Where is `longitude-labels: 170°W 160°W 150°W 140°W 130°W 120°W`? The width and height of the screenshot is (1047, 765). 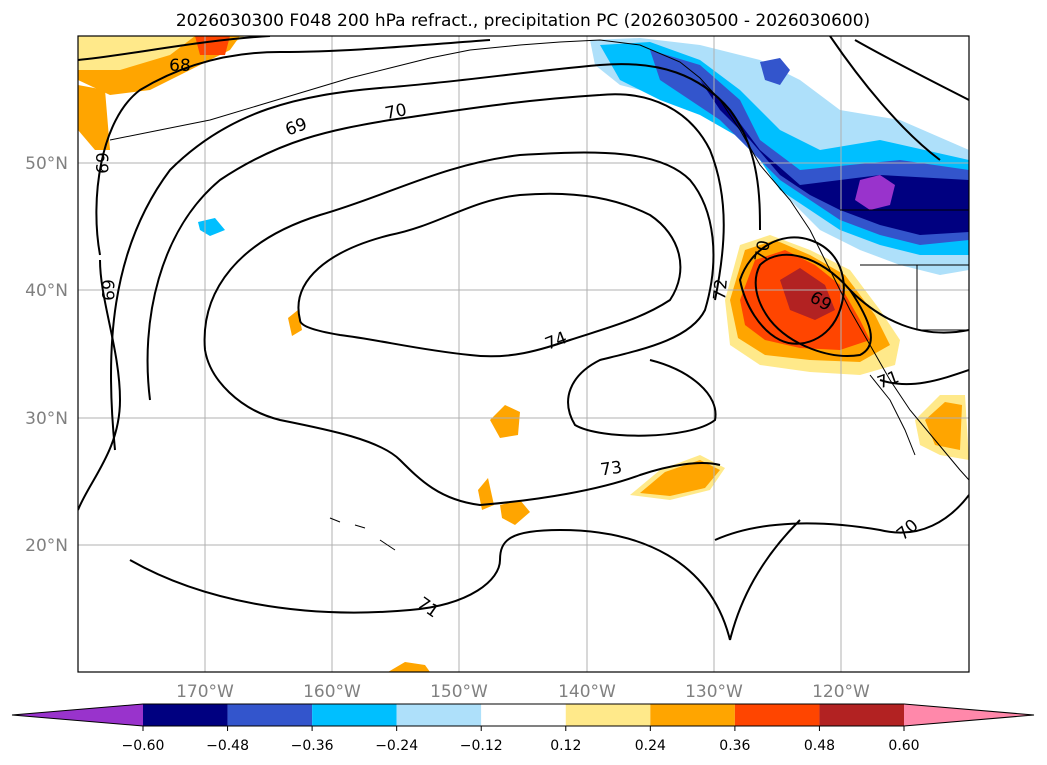 longitude-labels: 170°W 160°W 150°W 140°W 130°W 120°W is located at coordinates (523, 692).